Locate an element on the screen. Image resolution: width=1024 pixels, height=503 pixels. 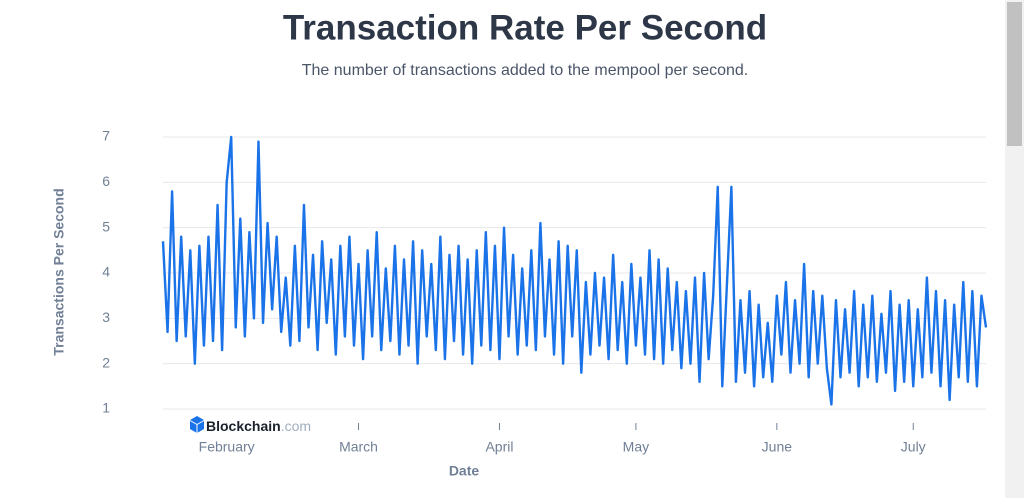
y-tick-label: 6 is located at coordinates (106, 181).